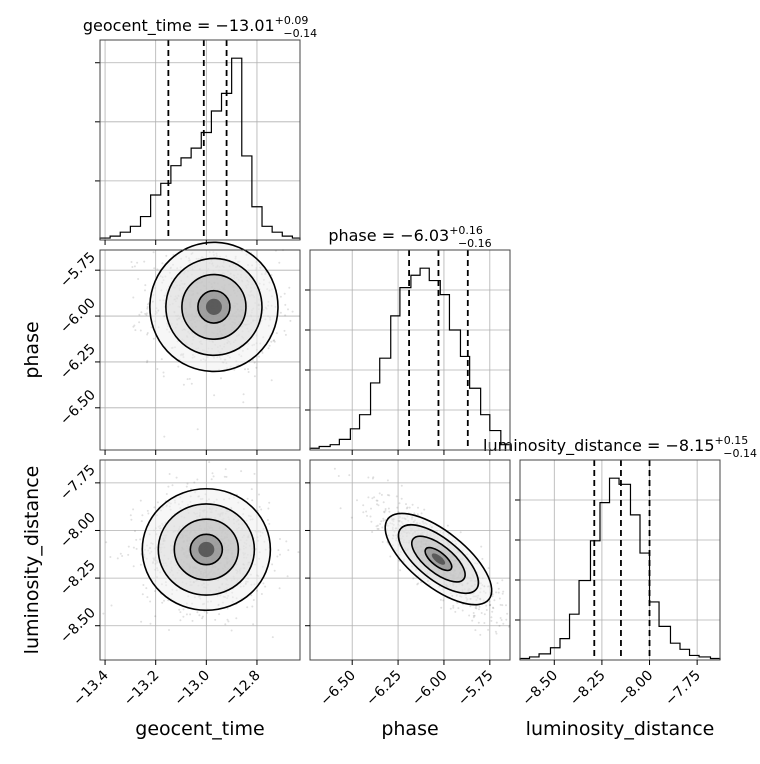  Describe the element at coordinates (683, 689) in the screenshot. I see `x-tick-label: −7.75` at that location.